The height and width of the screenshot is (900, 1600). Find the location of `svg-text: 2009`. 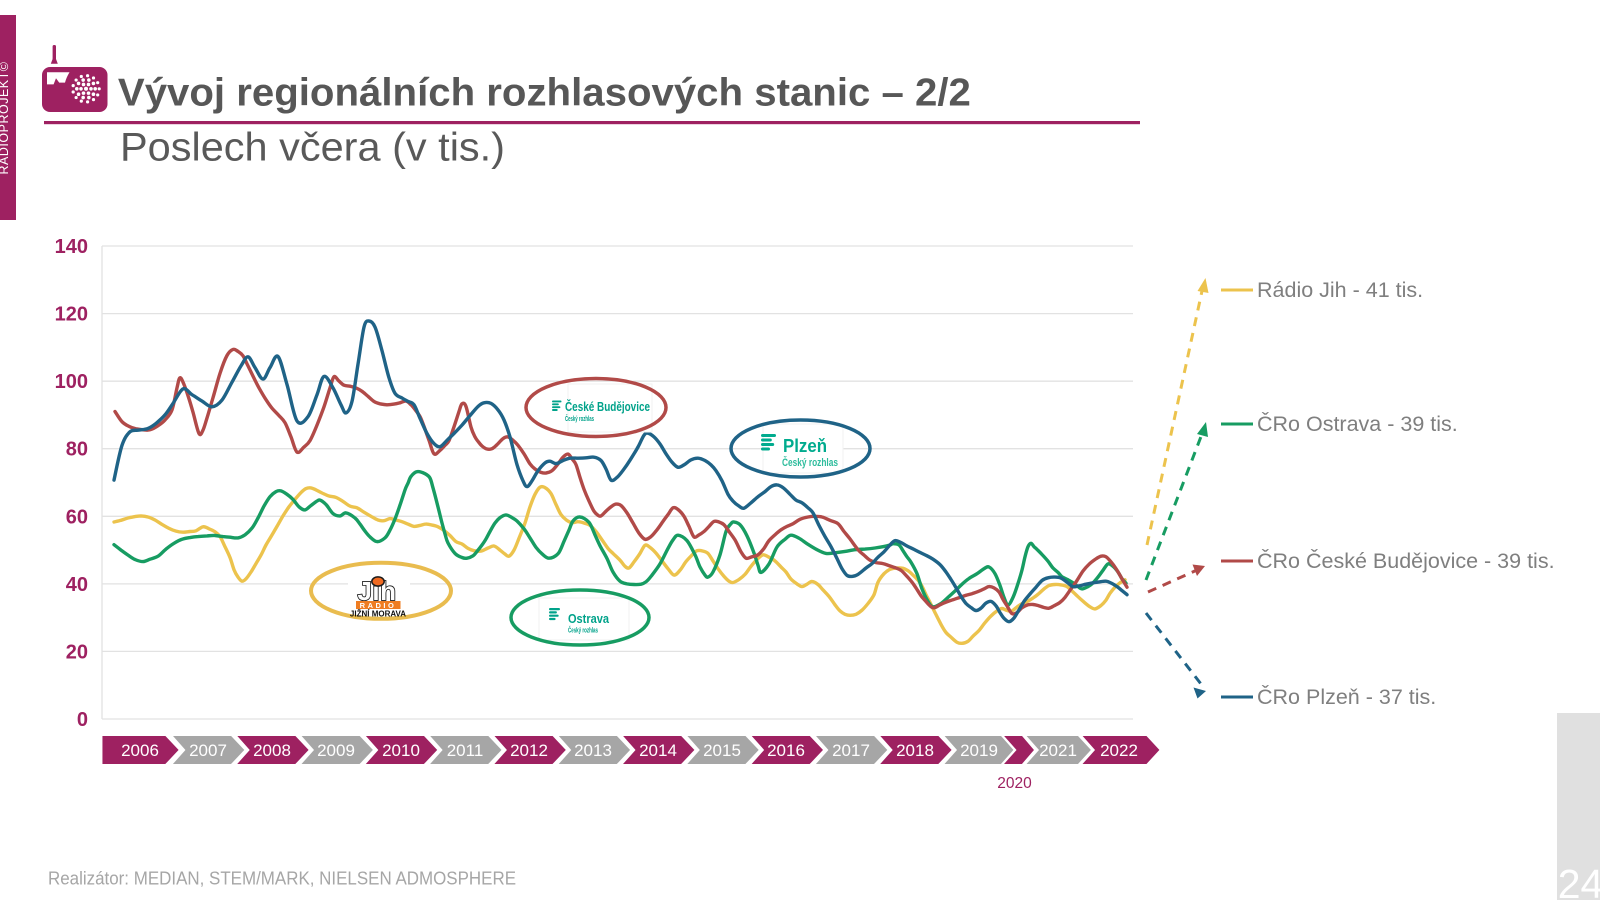

svg-text: 2009 is located at coordinates (336, 750).